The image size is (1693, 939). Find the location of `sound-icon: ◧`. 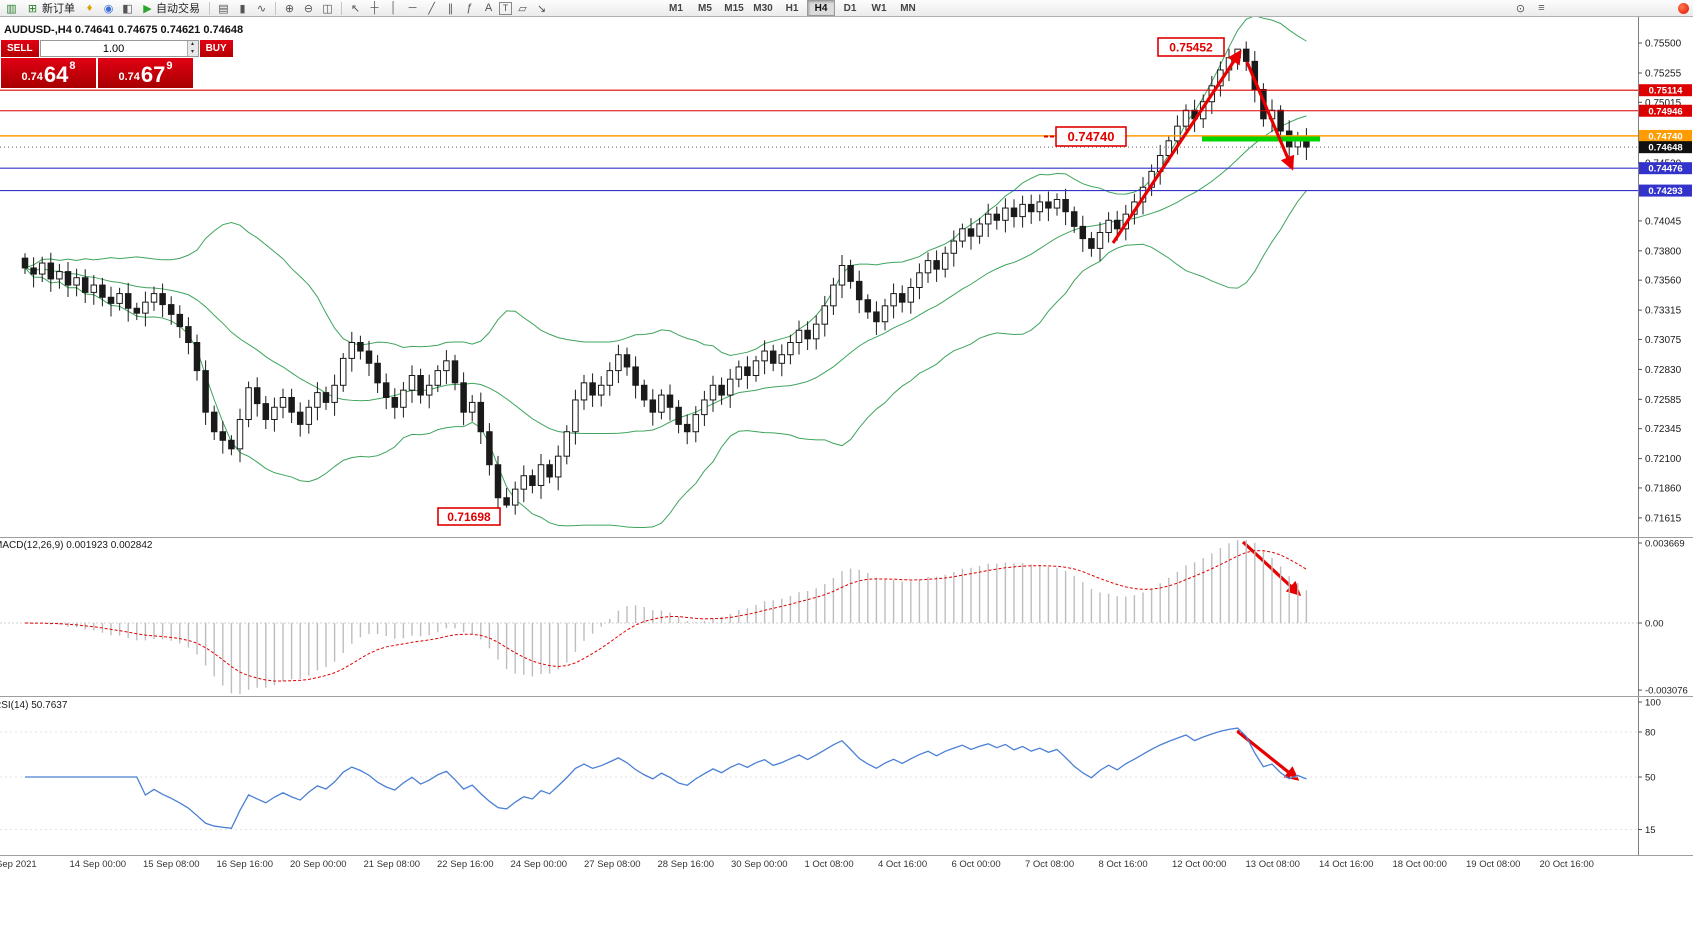

sound-icon: ◧ is located at coordinates (127, 8).